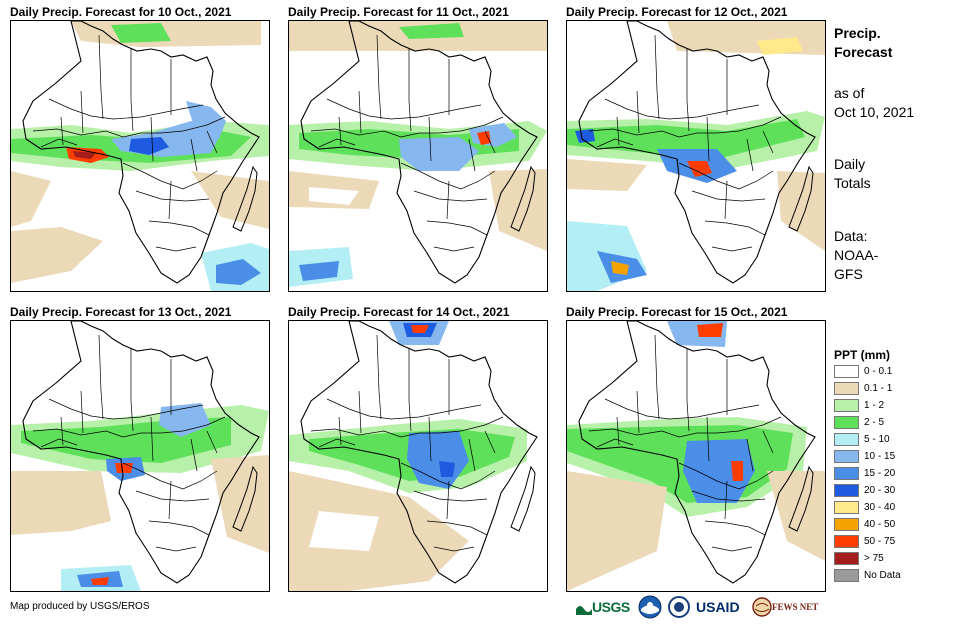  I want to click on legend-label: No Data, so click(882, 575).